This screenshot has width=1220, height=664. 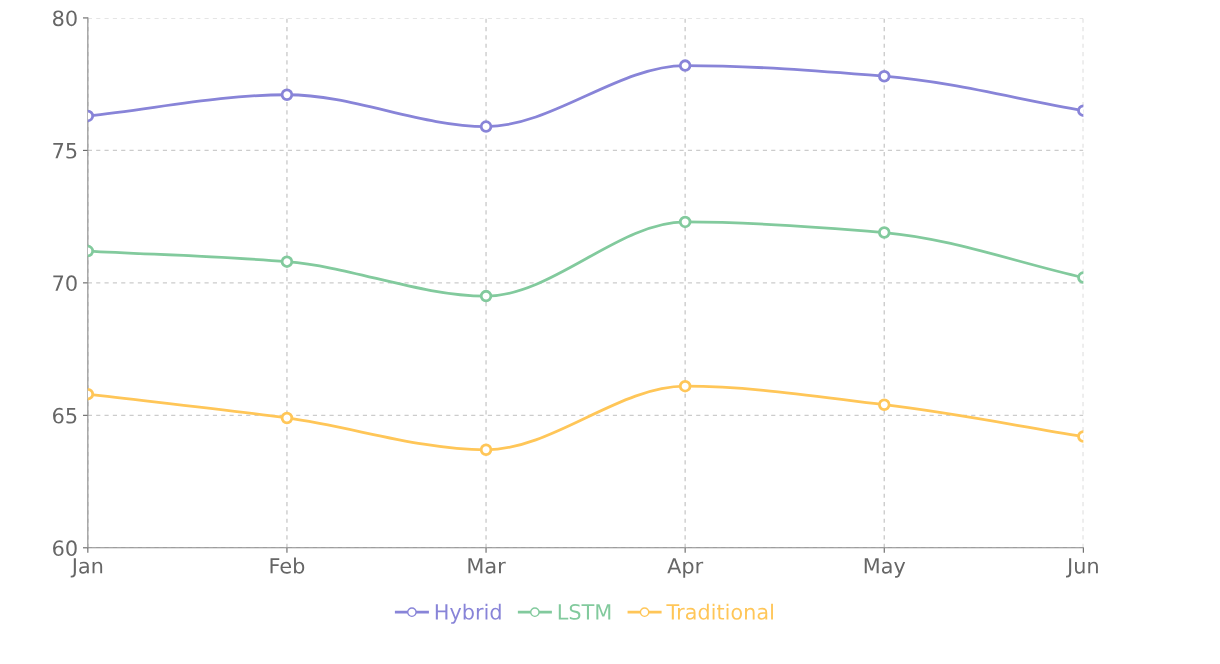 What do you see at coordinates (65, 548) in the screenshot?
I see `y-tick-label: 60` at bounding box center [65, 548].